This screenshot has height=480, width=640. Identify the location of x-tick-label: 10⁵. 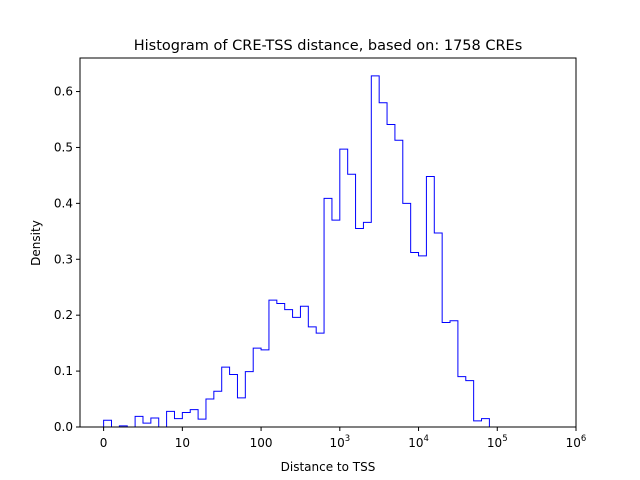
(497, 442).